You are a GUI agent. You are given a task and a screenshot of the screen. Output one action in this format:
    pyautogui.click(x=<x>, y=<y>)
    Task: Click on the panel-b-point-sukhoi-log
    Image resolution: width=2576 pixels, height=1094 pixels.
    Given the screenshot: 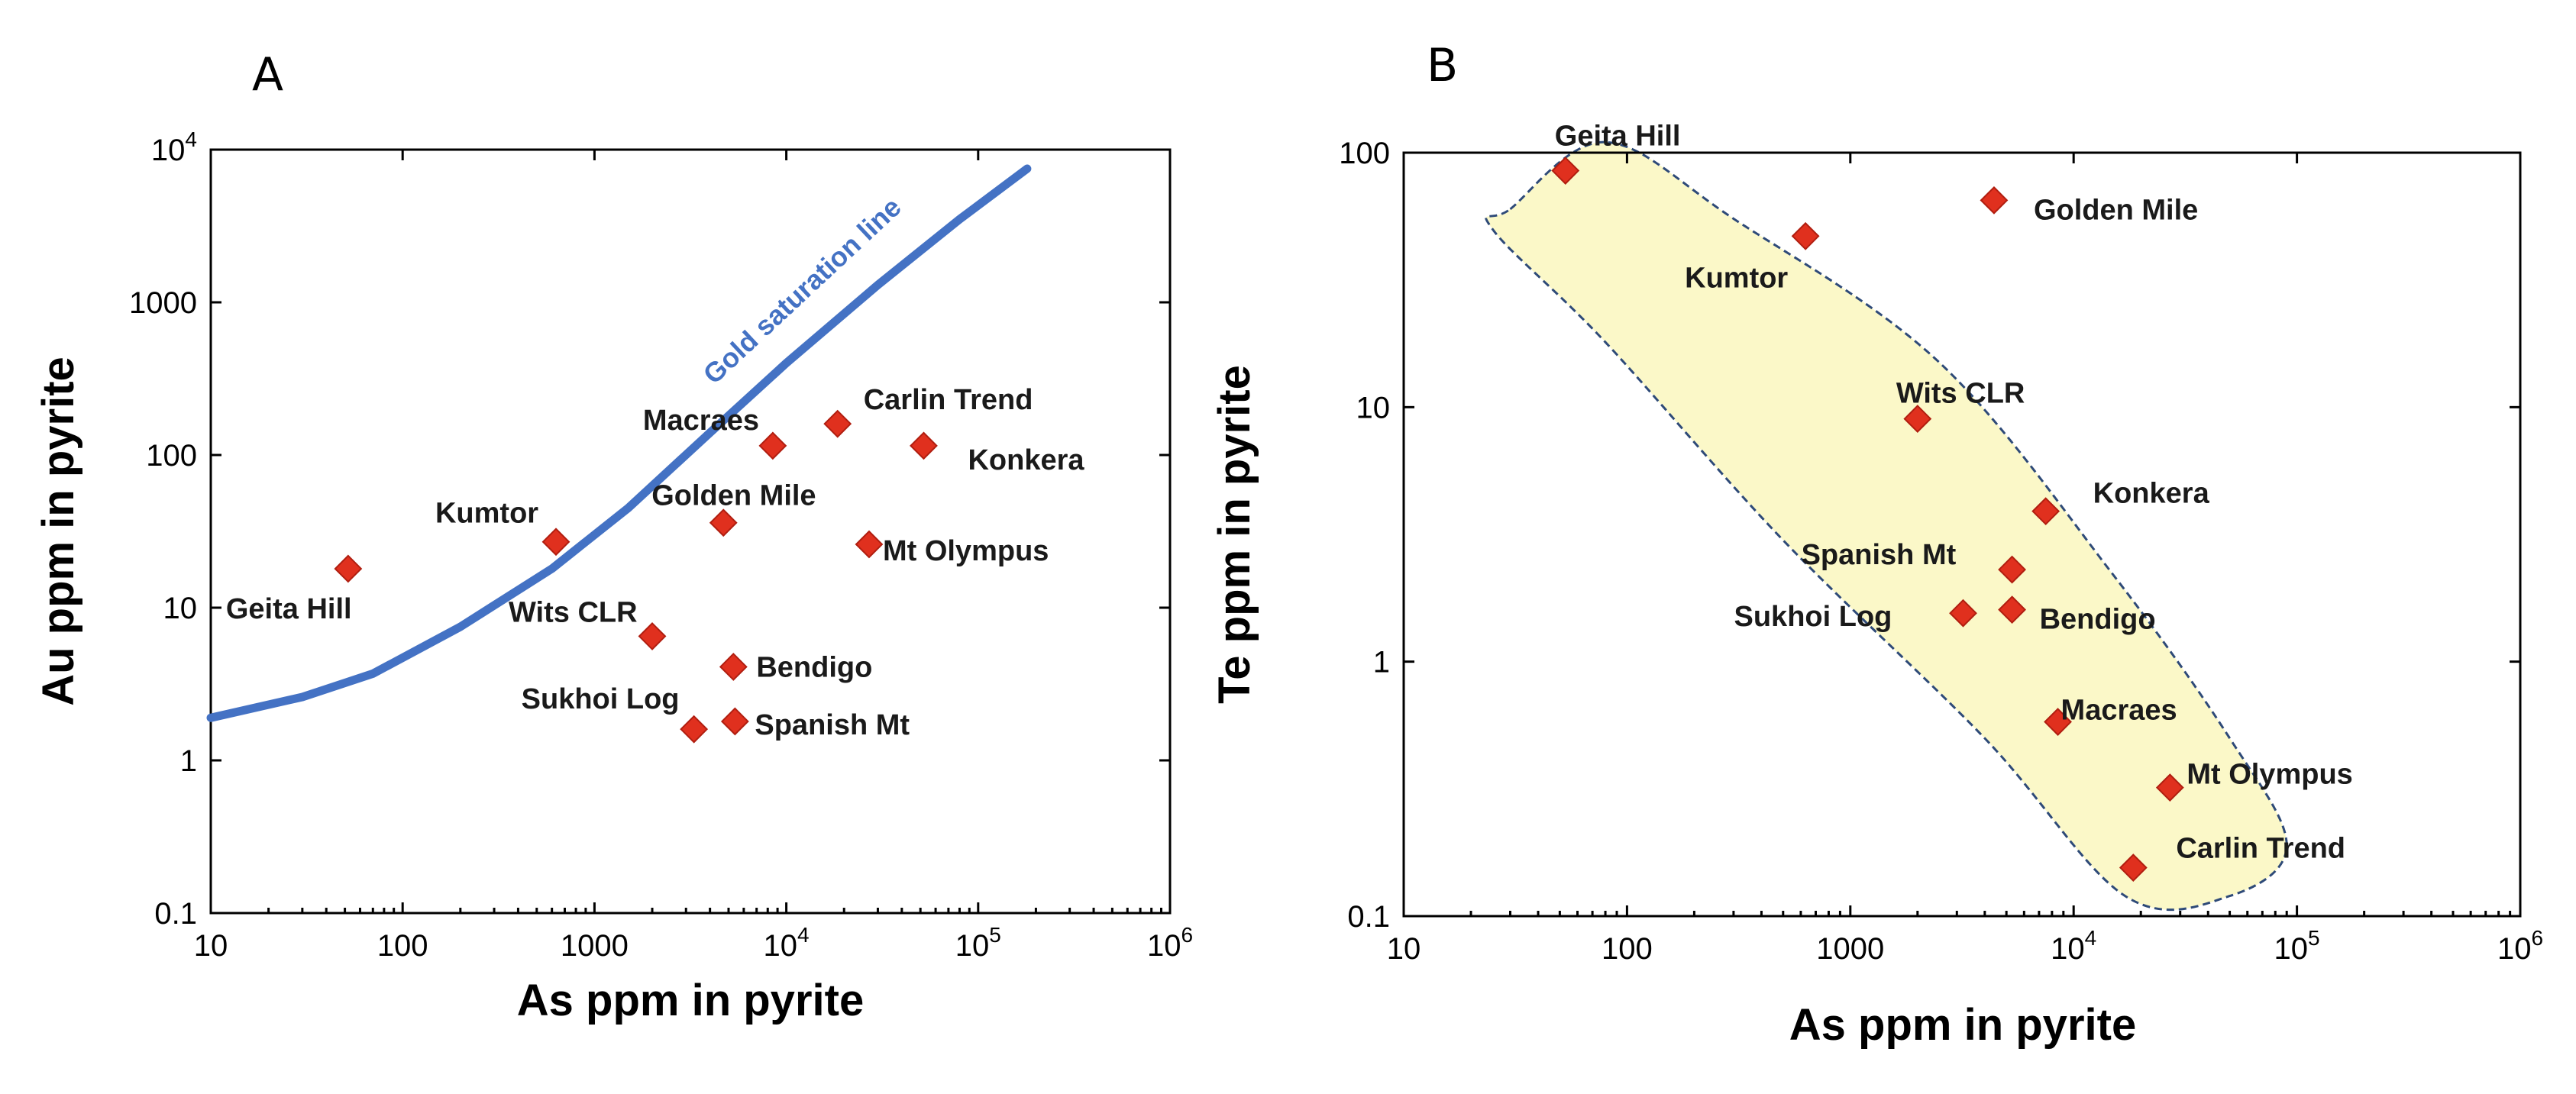 What is the action you would take?
    pyautogui.click(x=1963, y=614)
    